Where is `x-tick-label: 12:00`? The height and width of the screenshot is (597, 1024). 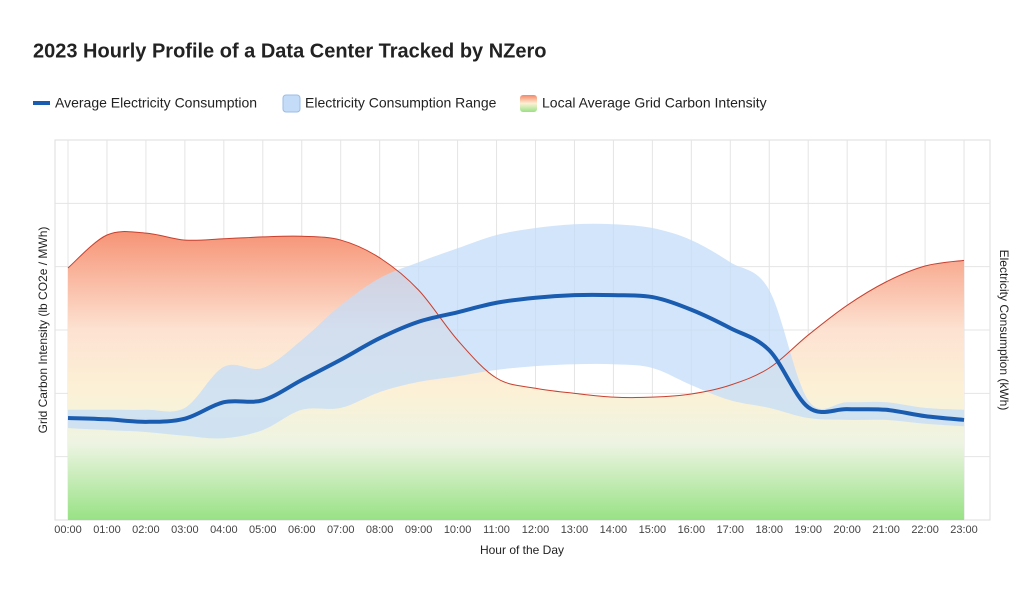 x-tick-label: 12:00 is located at coordinates (536, 530).